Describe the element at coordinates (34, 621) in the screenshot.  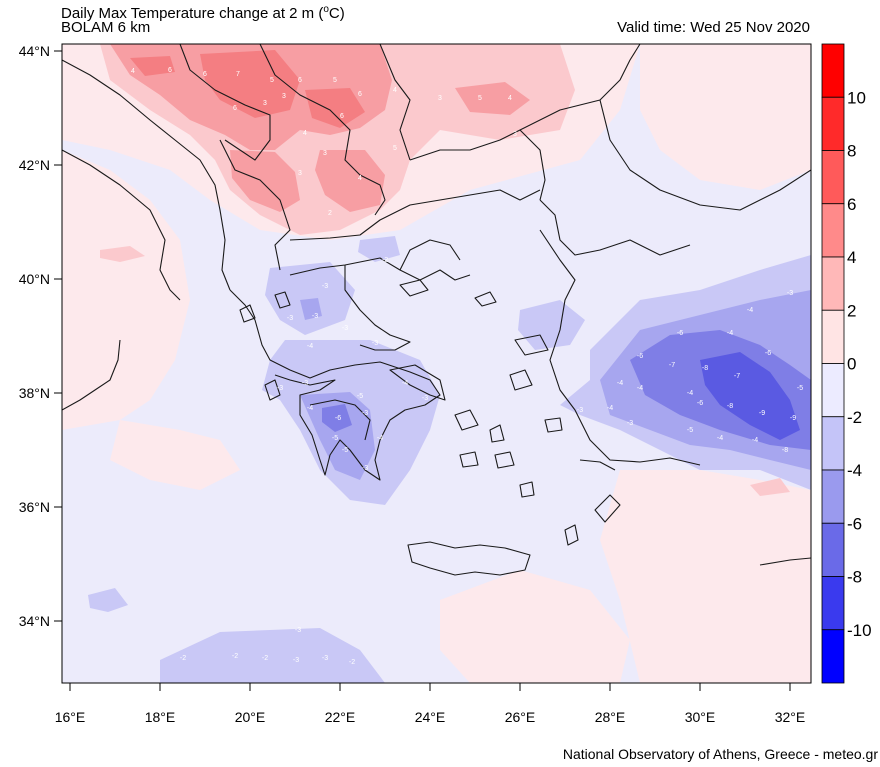
I see `lat-tick-label: 34°N` at that location.